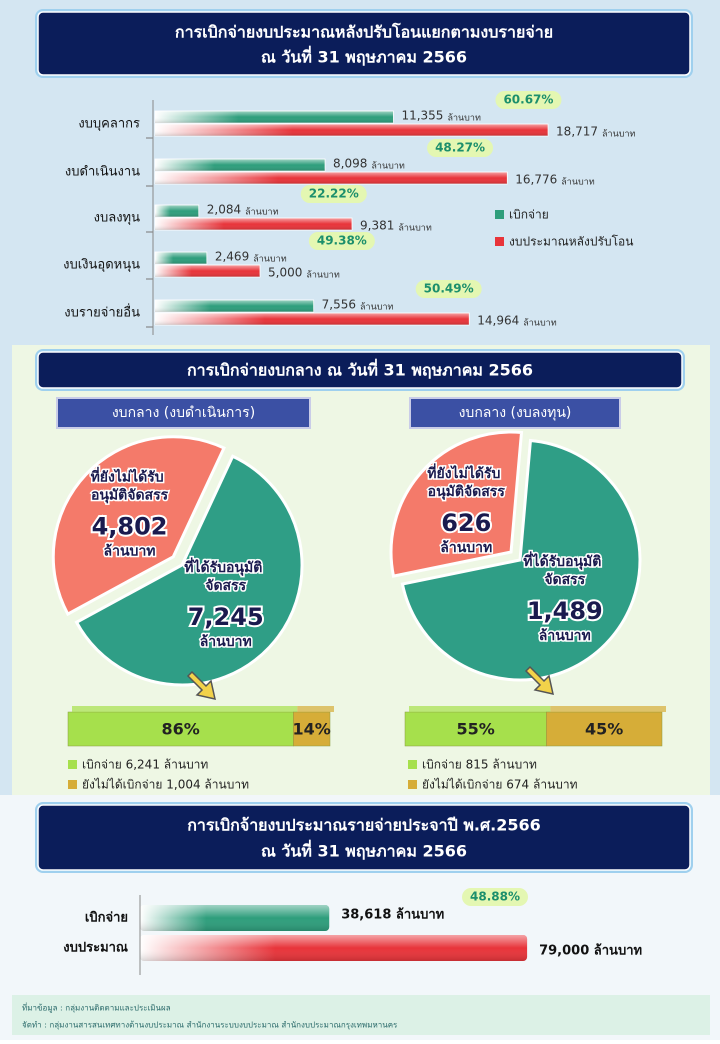 The height and width of the screenshot is (1044, 720). I want to click on pie-subtitle: งบกลาง (งบลงทุน), so click(515, 413).